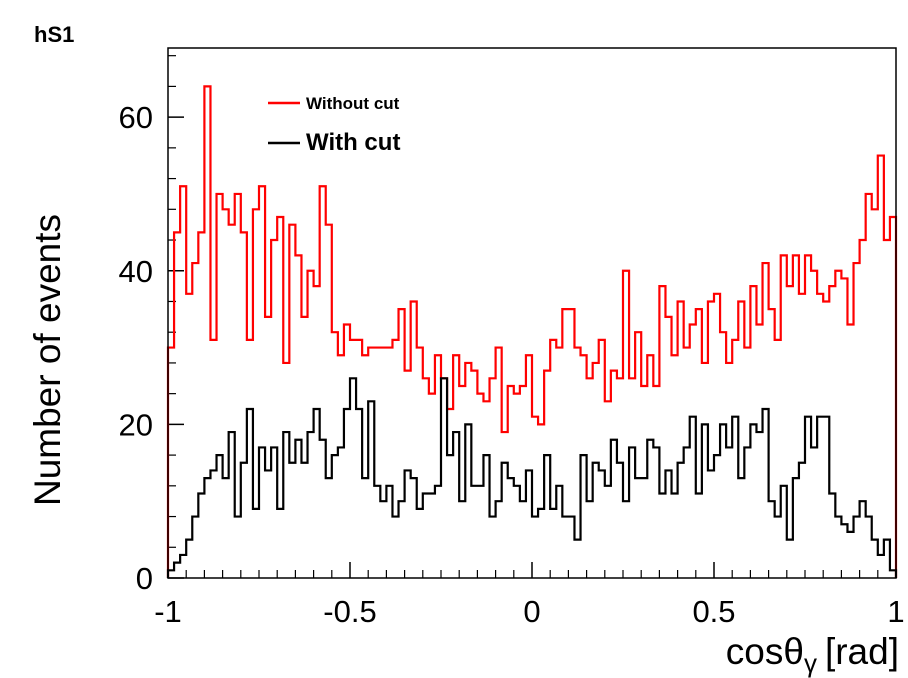  Describe the element at coordinates (349, 611) in the screenshot. I see `x-tick-label: -0.5` at that location.